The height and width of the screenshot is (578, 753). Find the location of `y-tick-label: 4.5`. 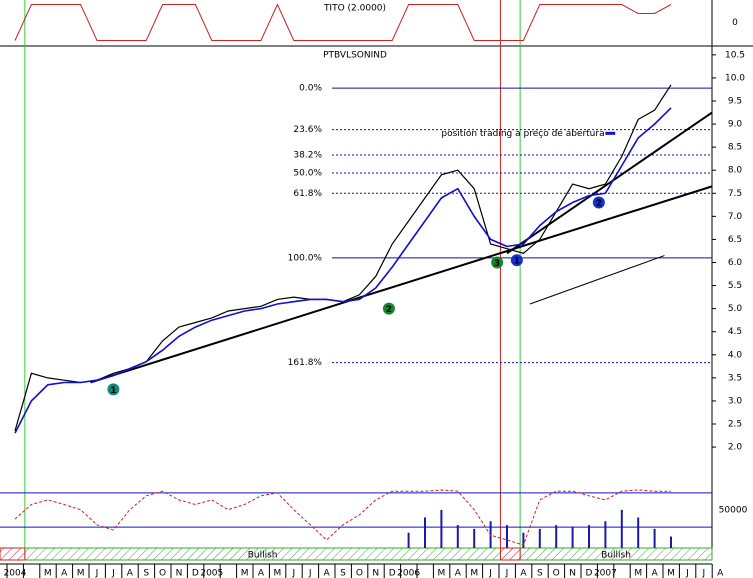

y-tick-label: 4.5 is located at coordinates (735, 332).